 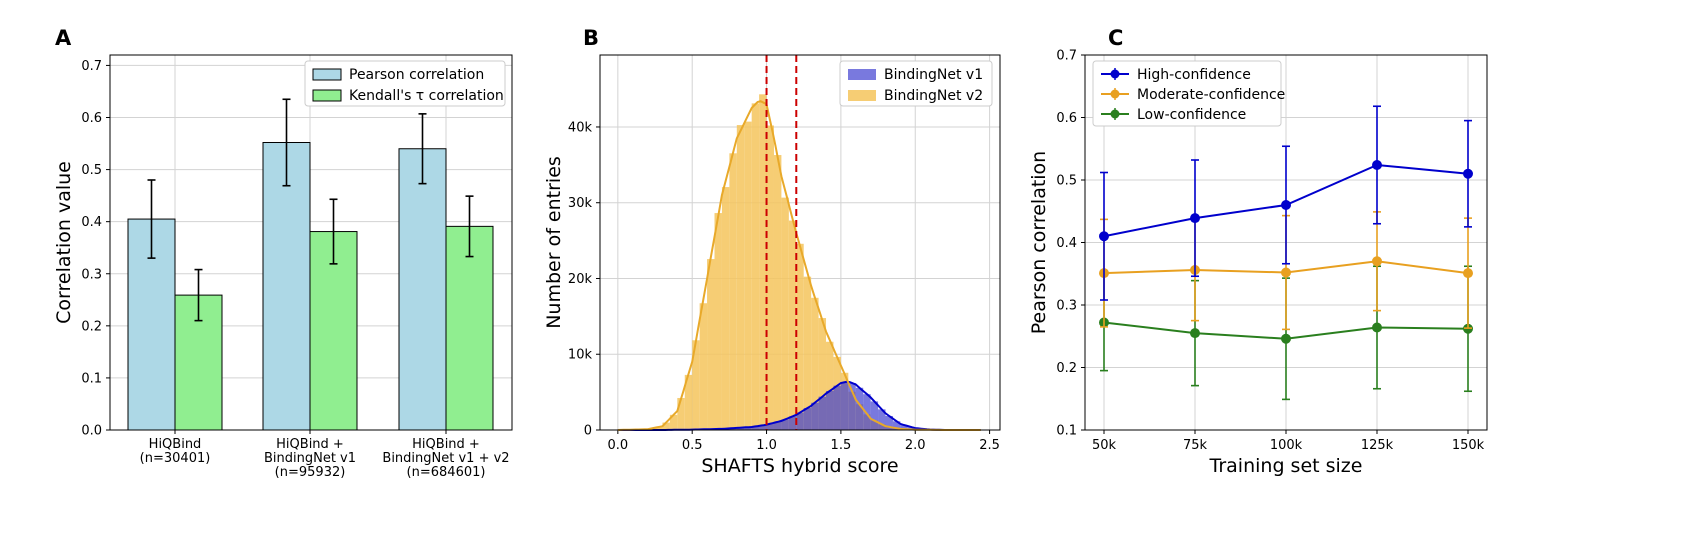 What do you see at coordinates (766, 445) in the screenshot?
I see `x-tick-label: 1.0` at bounding box center [766, 445].